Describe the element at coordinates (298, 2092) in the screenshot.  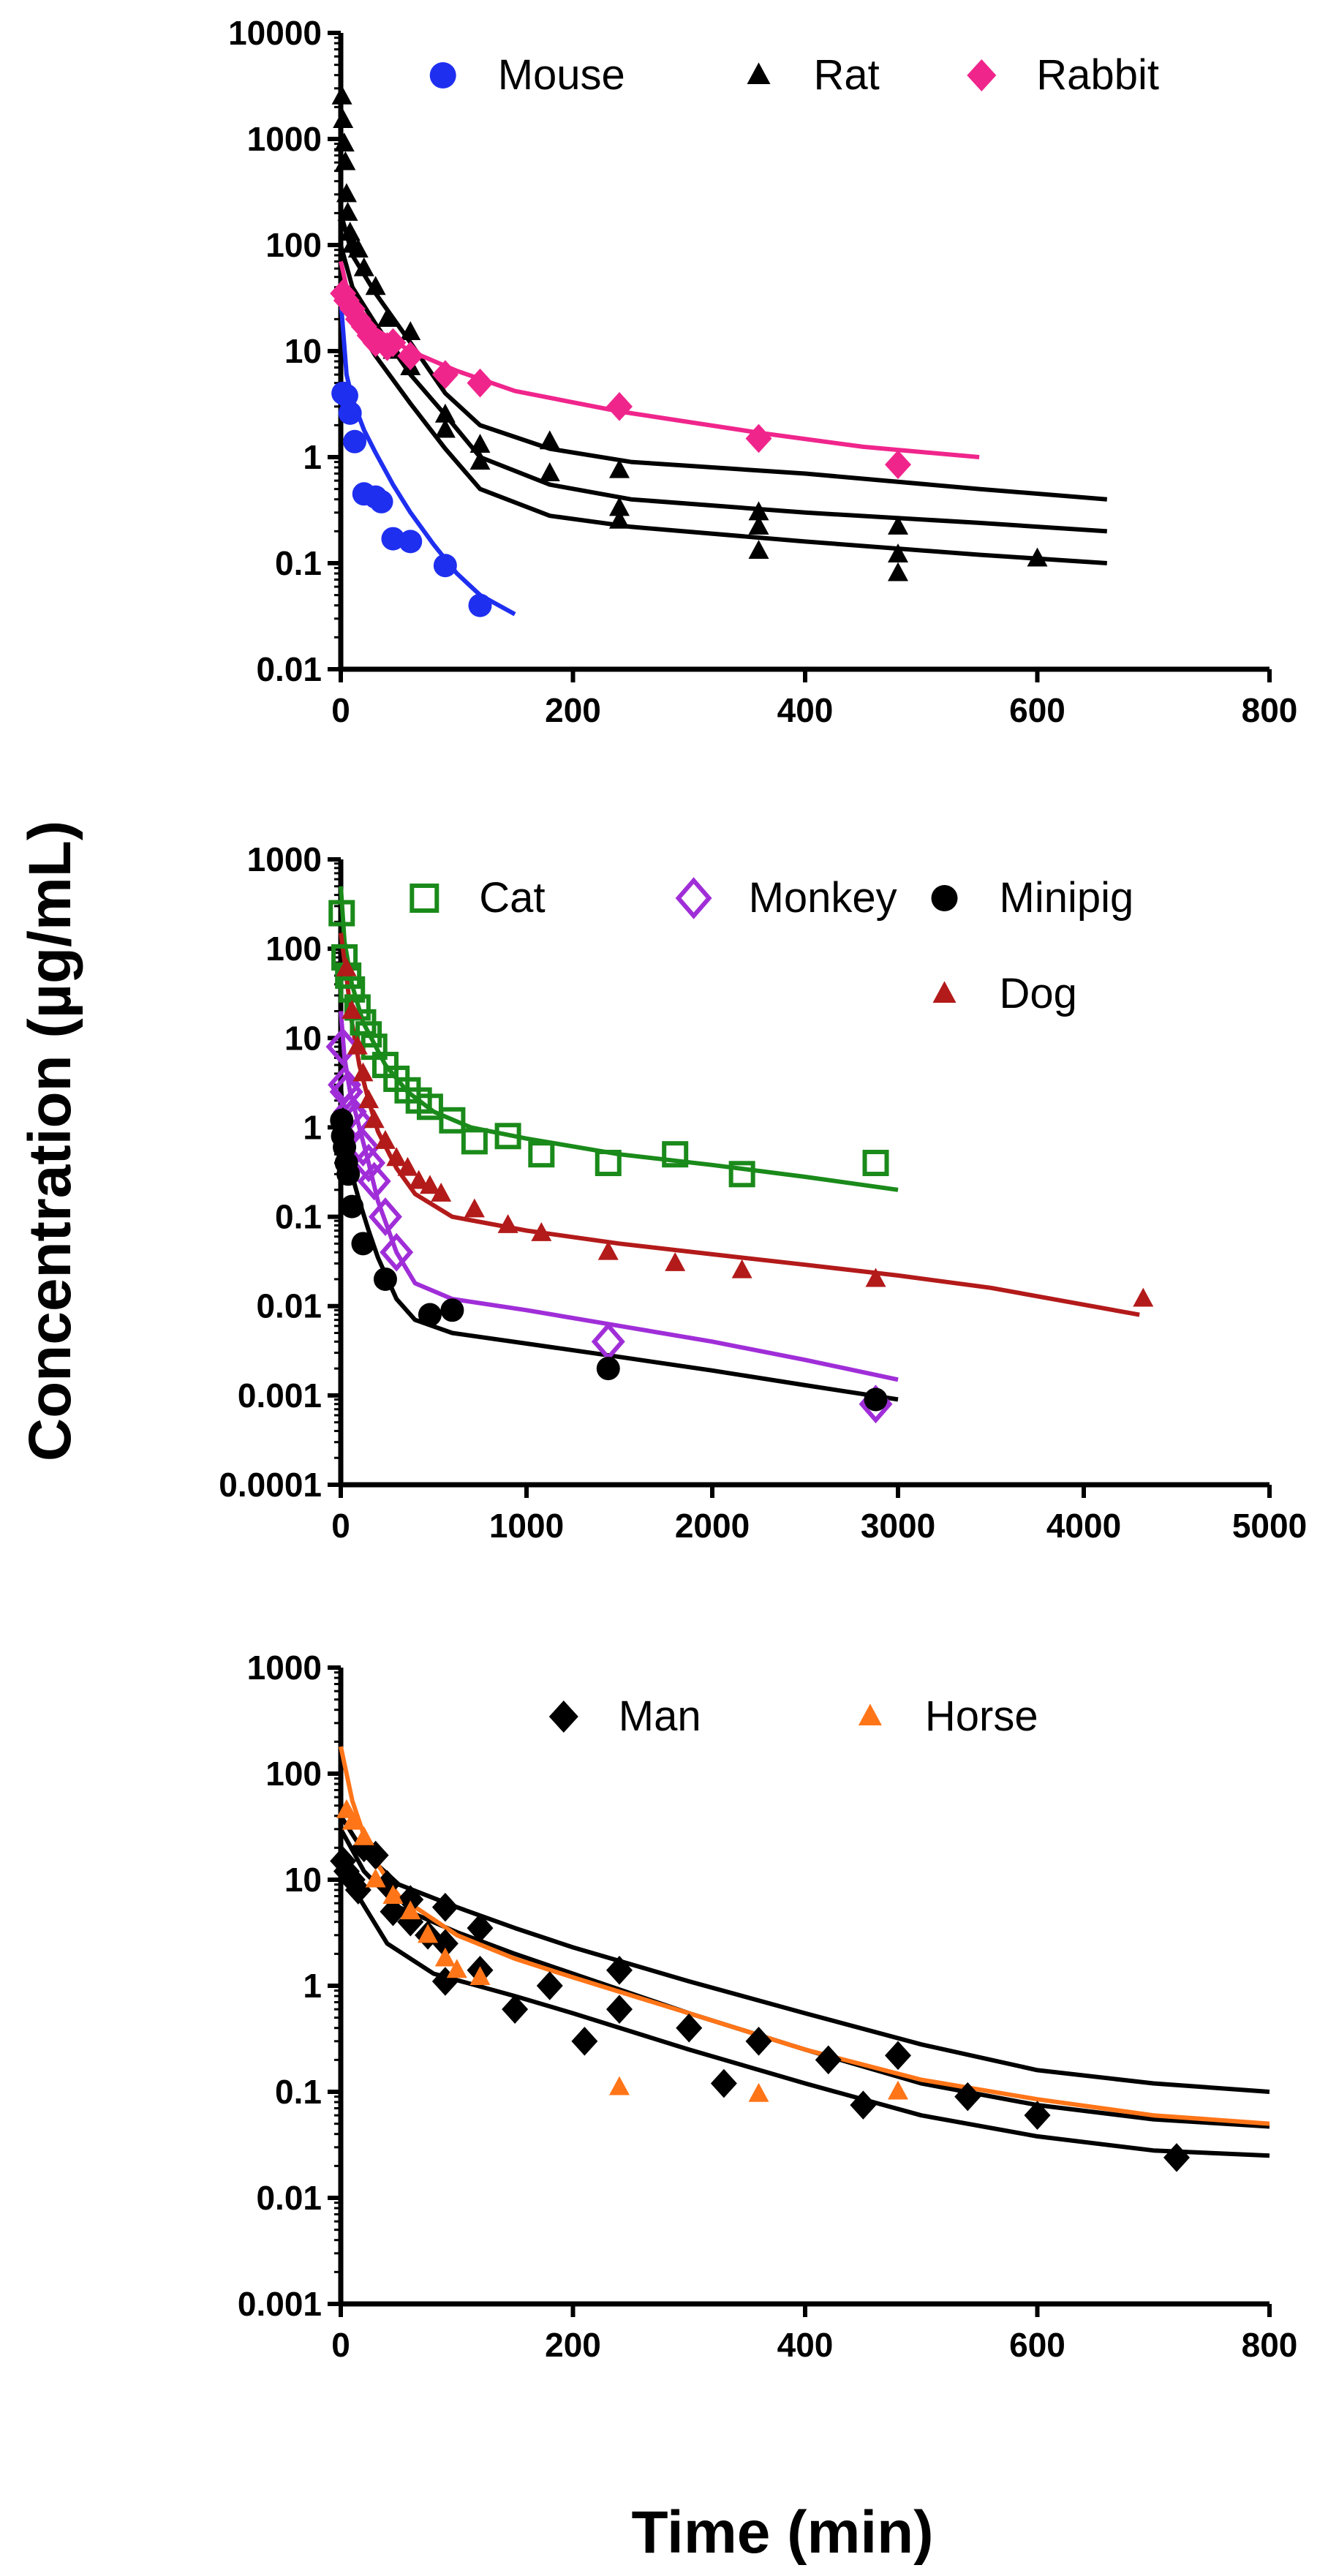
I see `y-tick-label: 0.1` at that location.